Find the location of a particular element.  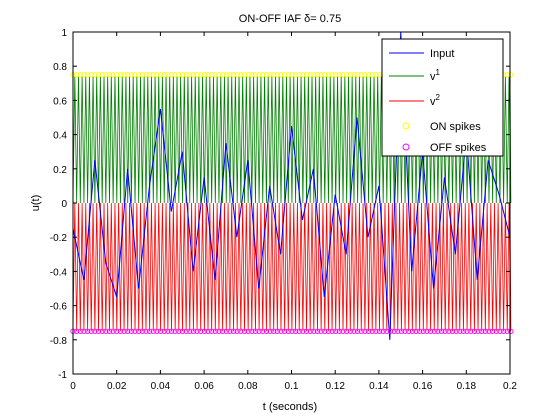

legend-box is located at coordinates (442, 97).